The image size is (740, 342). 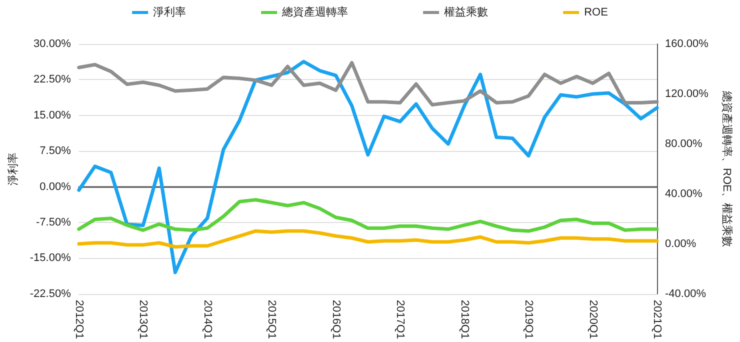 I want to click on y-tick-label: 0.00%, so click(x=56, y=186).